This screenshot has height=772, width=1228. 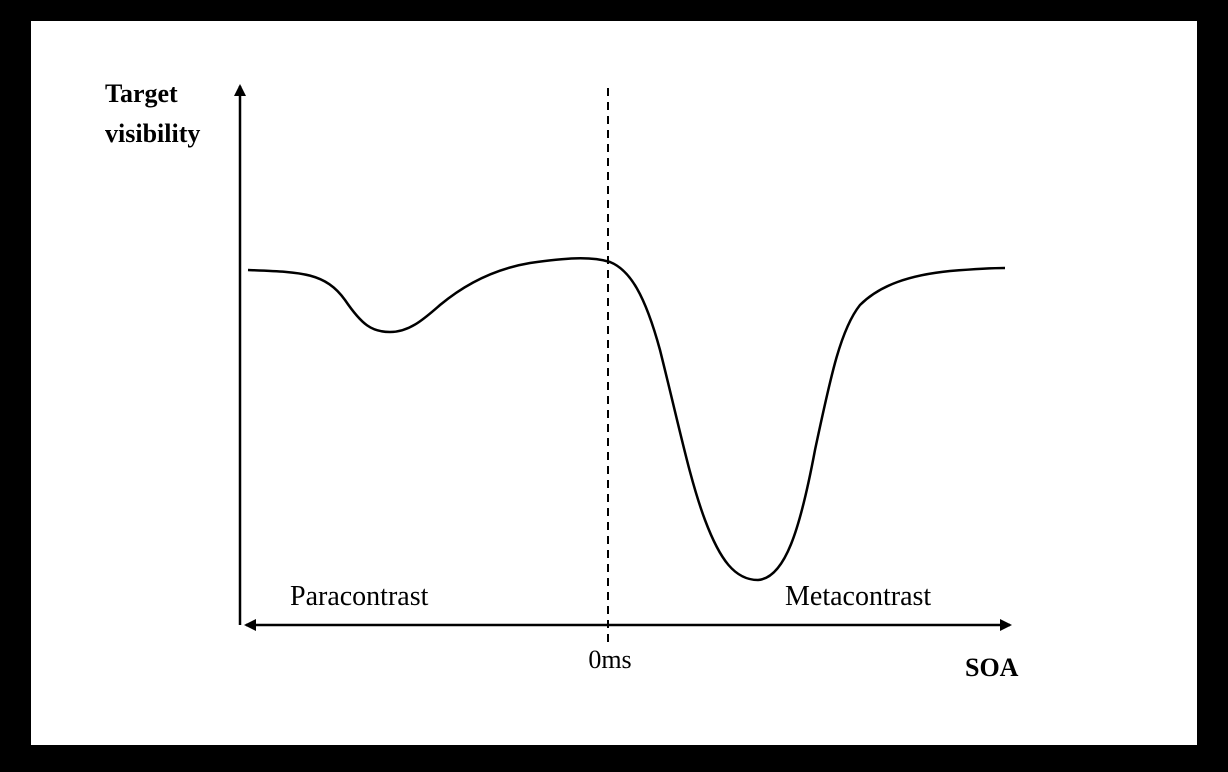 What do you see at coordinates (858, 596) in the screenshot?
I see `region-label: Metacontrast` at bounding box center [858, 596].